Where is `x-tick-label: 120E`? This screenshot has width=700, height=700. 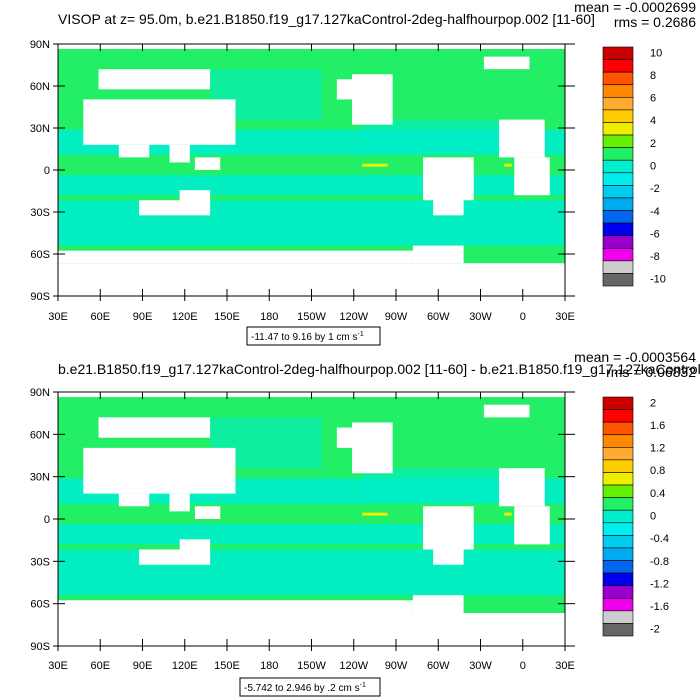
x-tick-label: 120E is located at coordinates (185, 666).